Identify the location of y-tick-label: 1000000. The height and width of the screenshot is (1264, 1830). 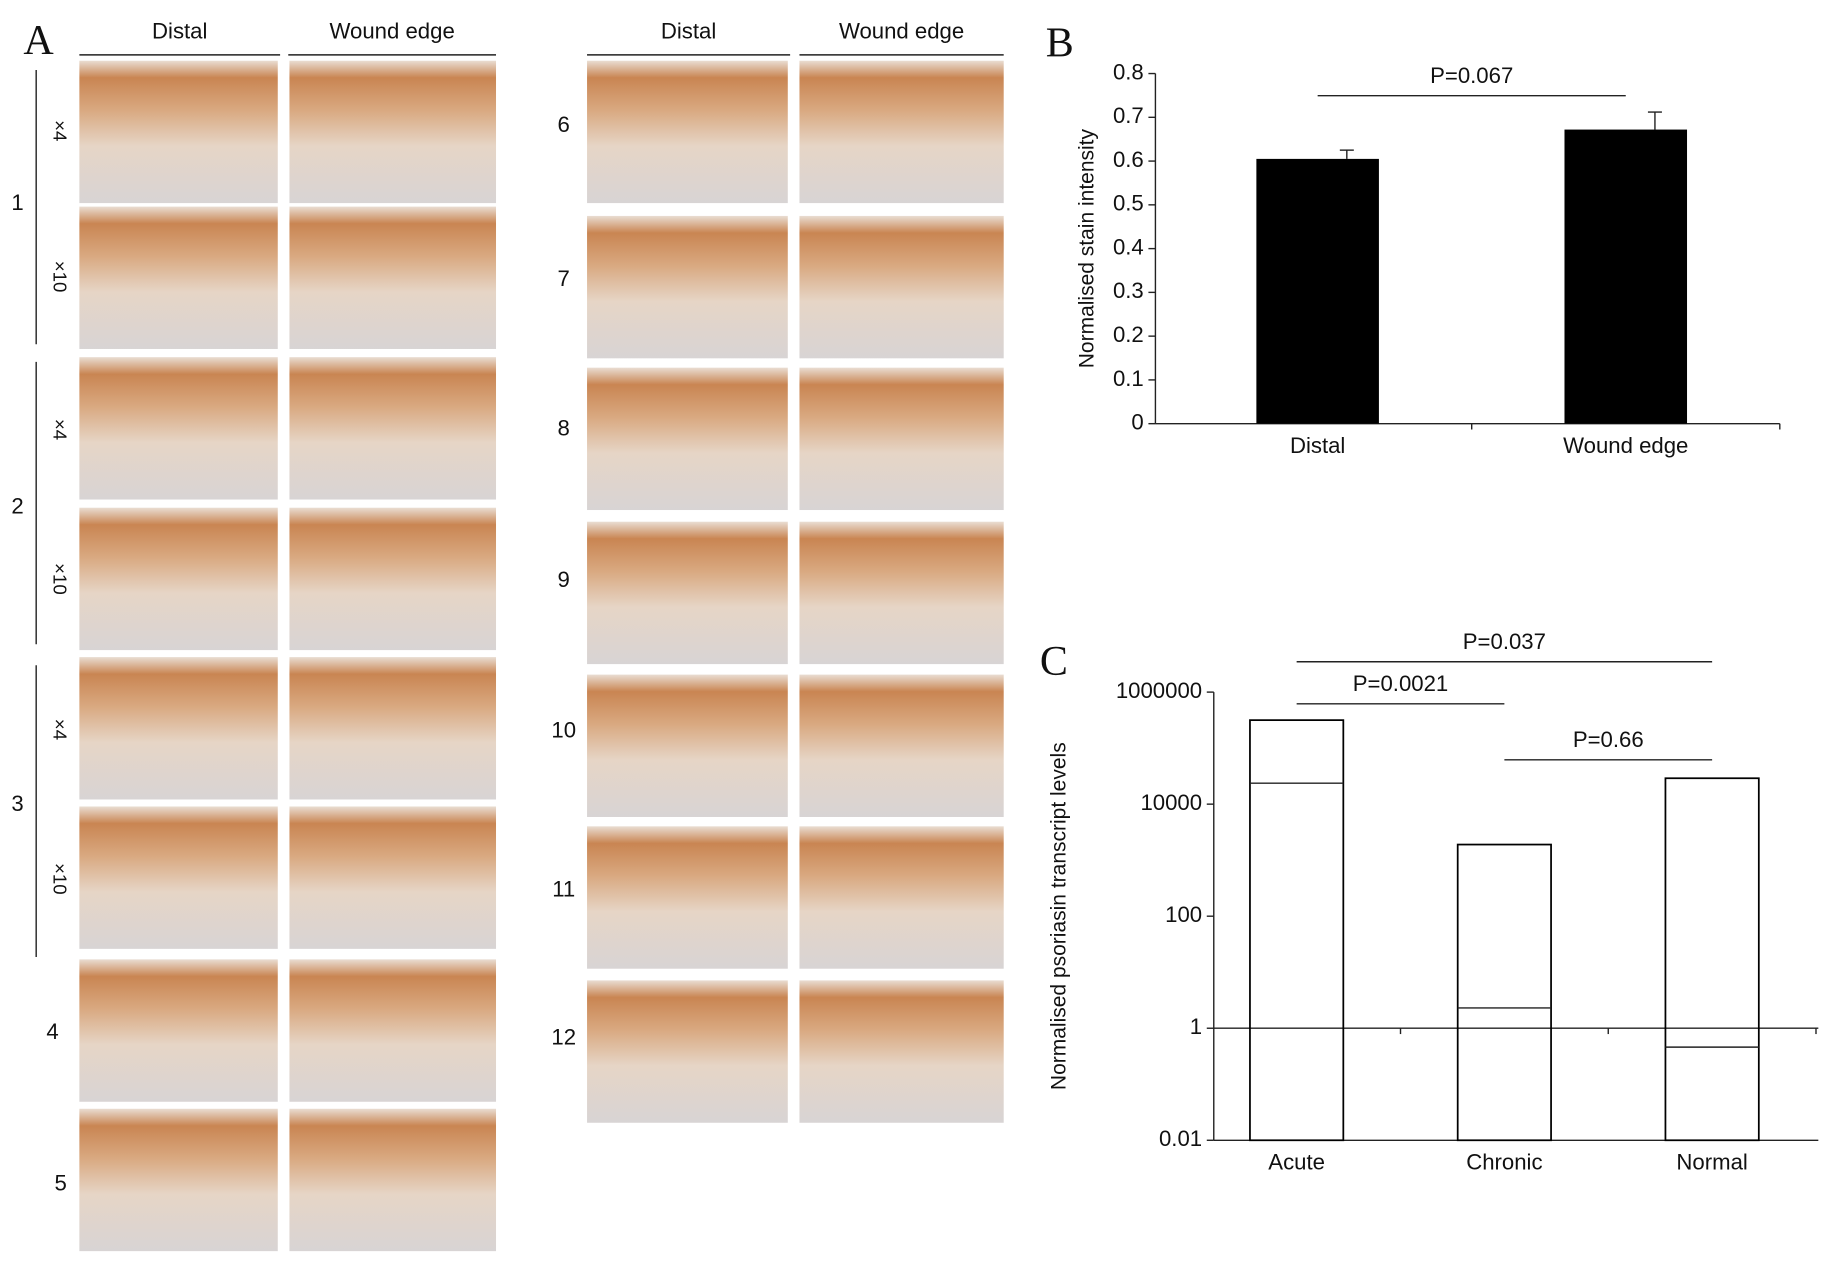
(1159, 690).